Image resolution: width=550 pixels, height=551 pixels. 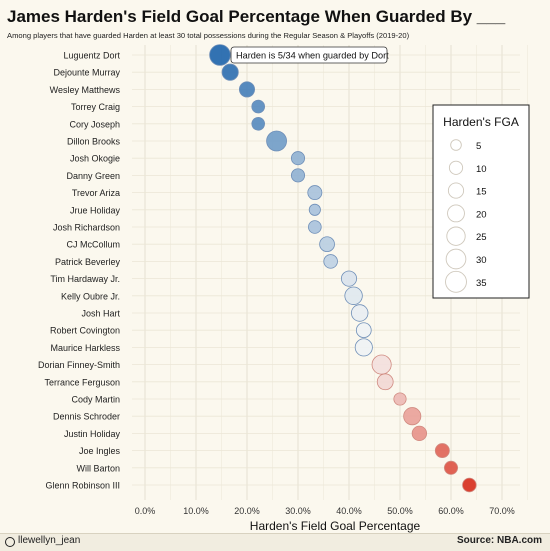 What do you see at coordinates (85, 90) in the screenshot?
I see `y-tick-label: Wesley Matthews` at bounding box center [85, 90].